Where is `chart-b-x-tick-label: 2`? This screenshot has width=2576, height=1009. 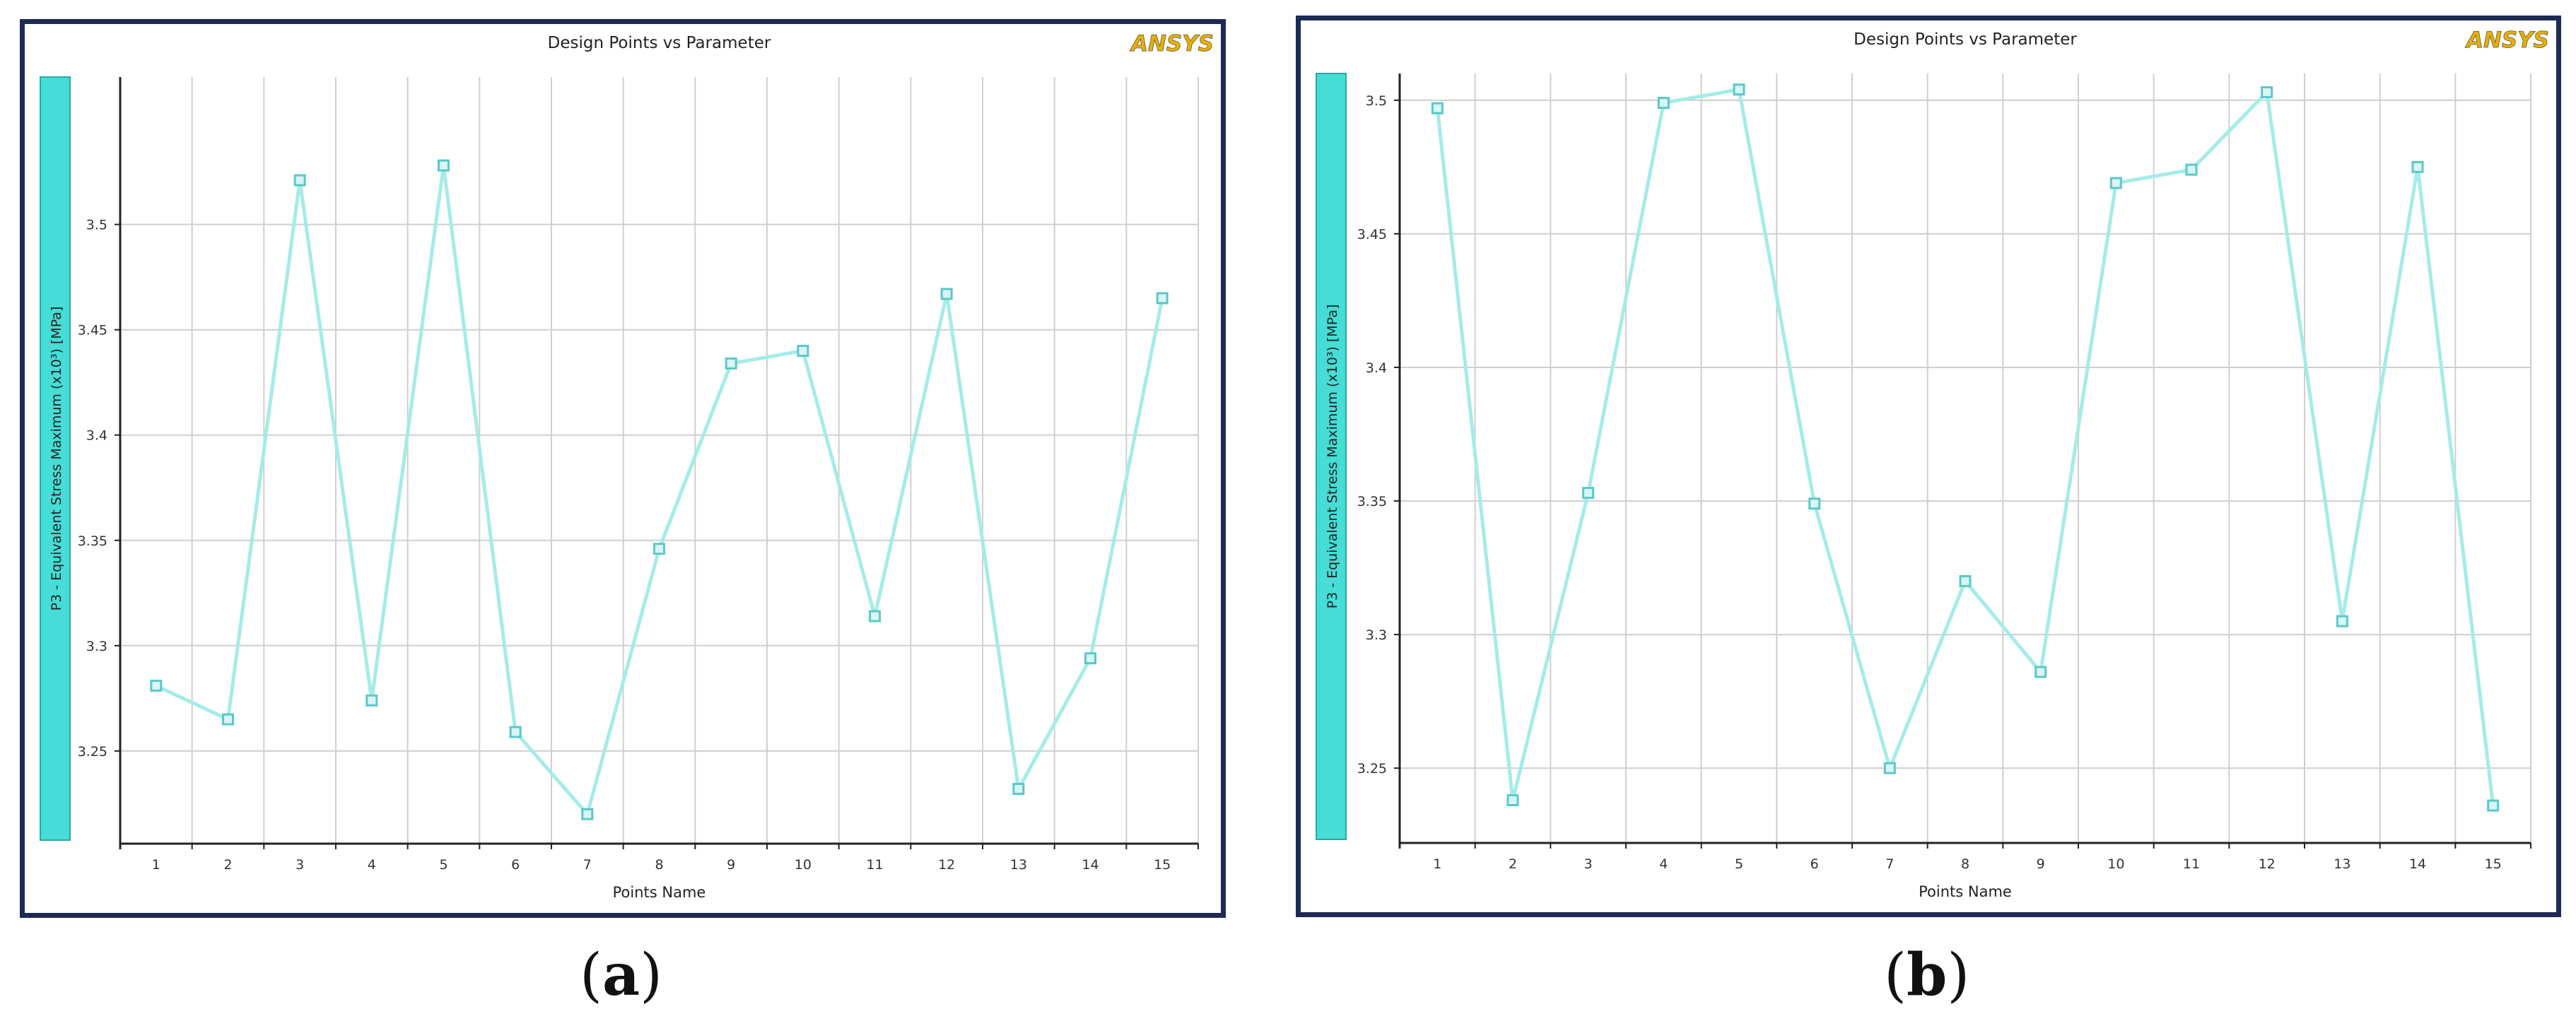 chart-b-x-tick-label: 2 is located at coordinates (1513, 864).